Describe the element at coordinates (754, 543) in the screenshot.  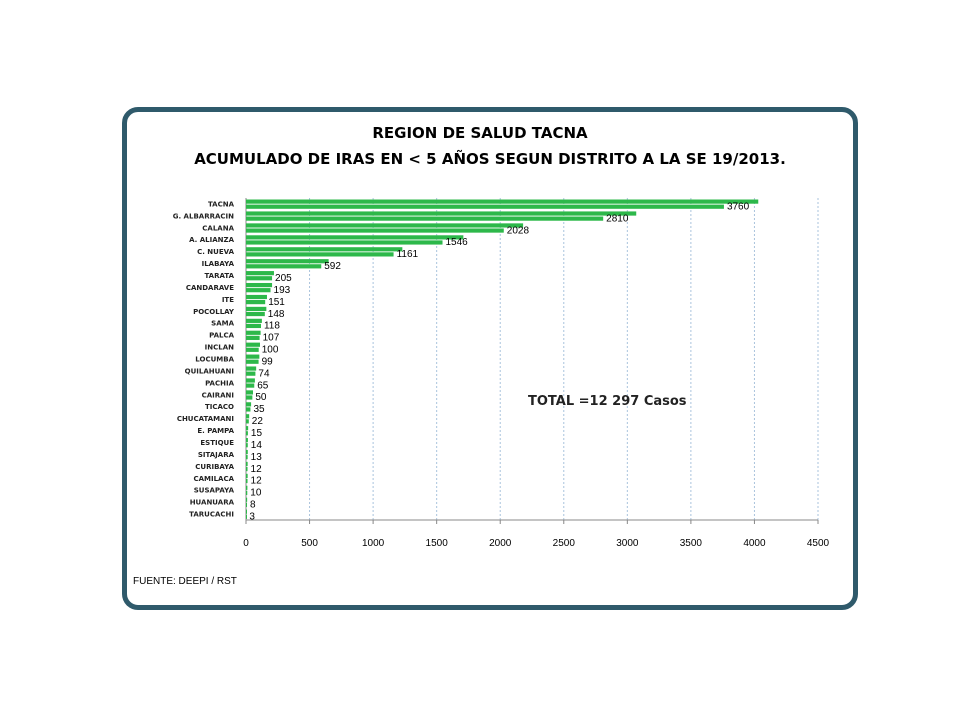
I see `x-tick-label: 4000` at that location.